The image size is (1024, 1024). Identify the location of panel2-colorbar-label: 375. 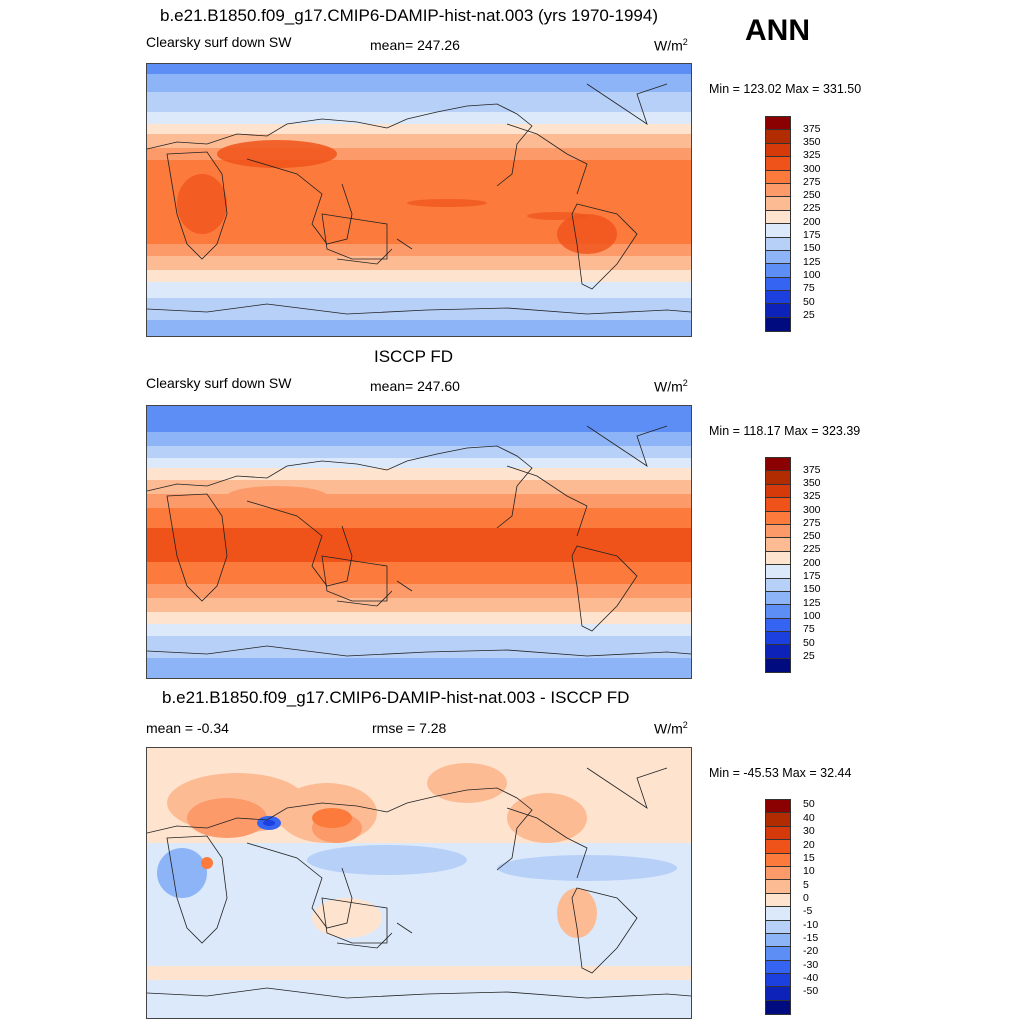
(812, 470).